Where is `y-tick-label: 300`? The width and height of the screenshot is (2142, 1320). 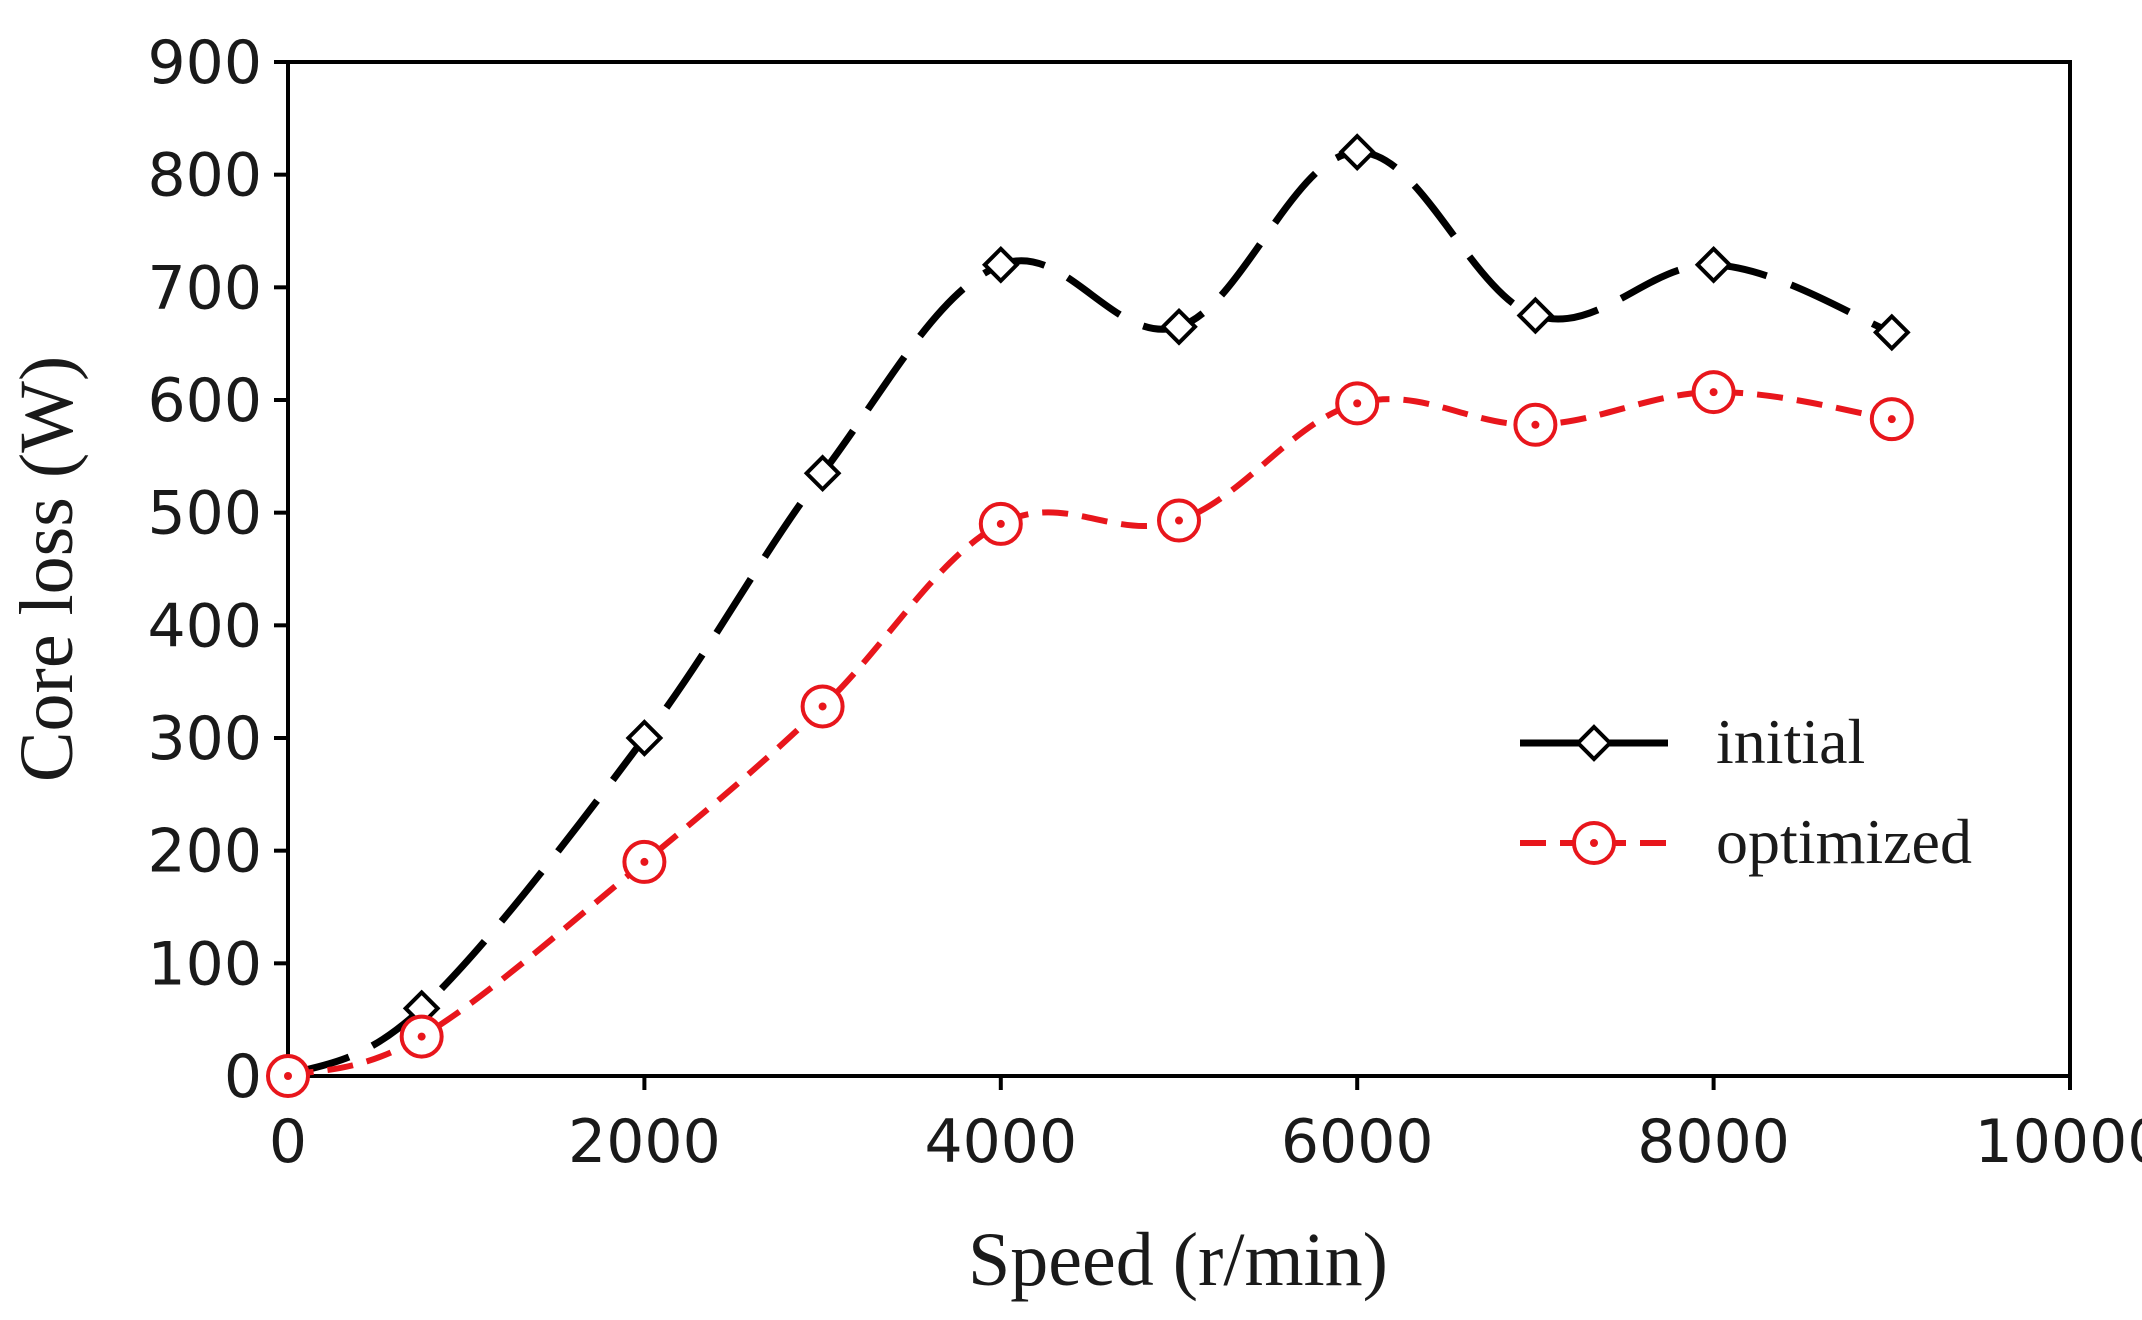 y-tick-label: 300 is located at coordinates (204, 739).